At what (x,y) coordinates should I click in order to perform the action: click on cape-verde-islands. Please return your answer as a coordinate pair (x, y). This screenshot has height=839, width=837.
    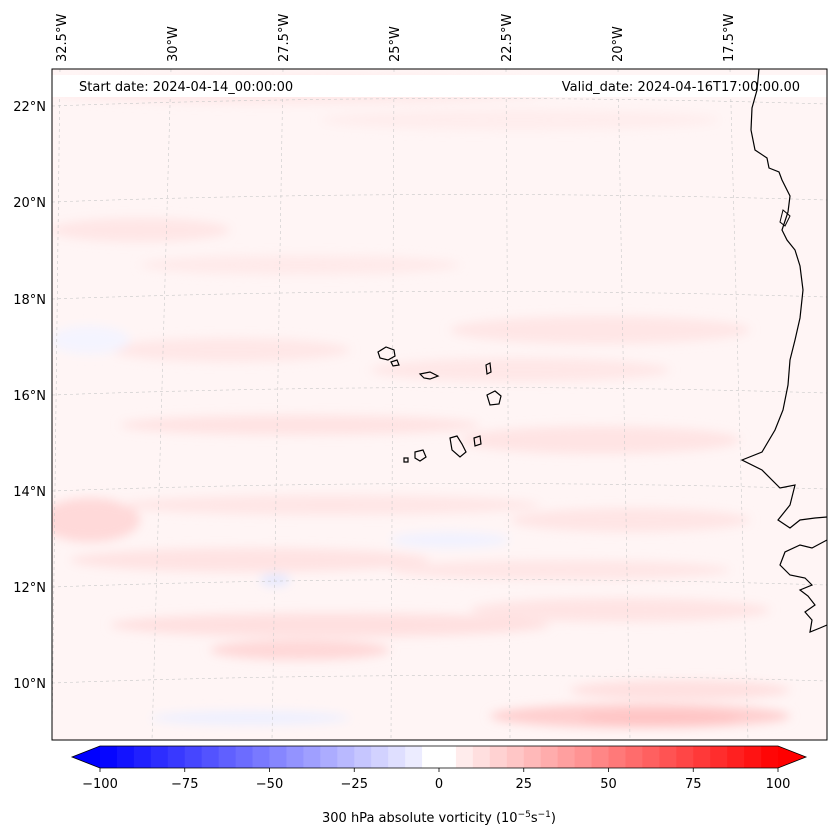
    Looking at the image, I should click on (439, 404).